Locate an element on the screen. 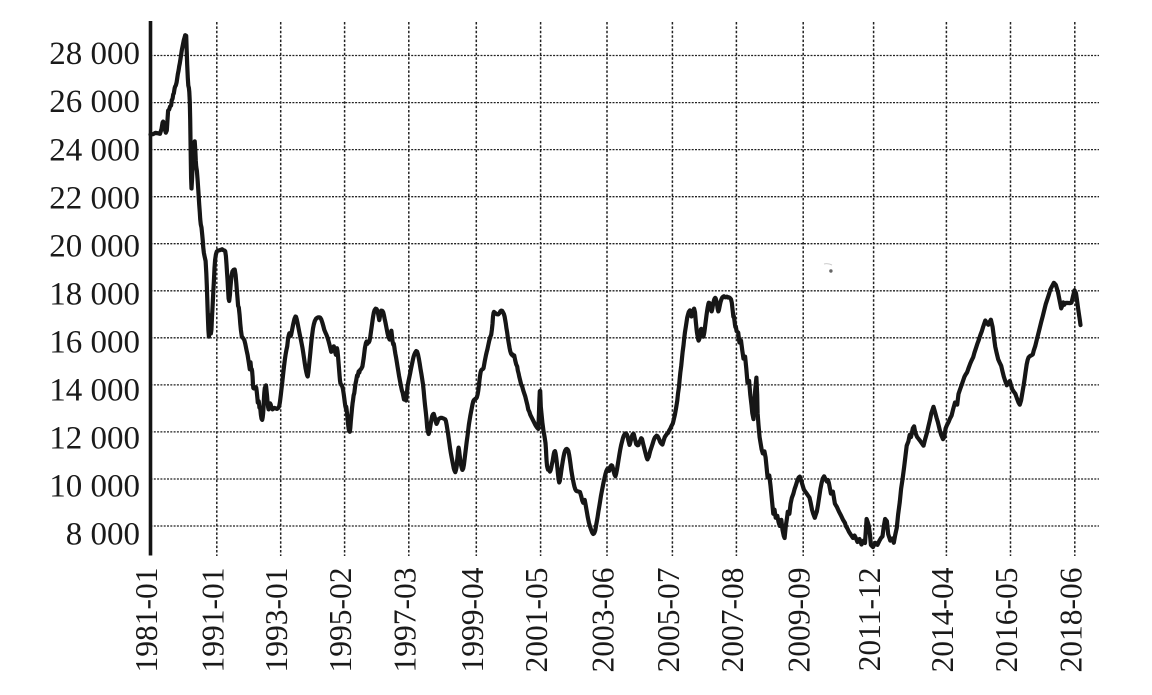  svg-text: 24 000 is located at coordinates (94, 150).